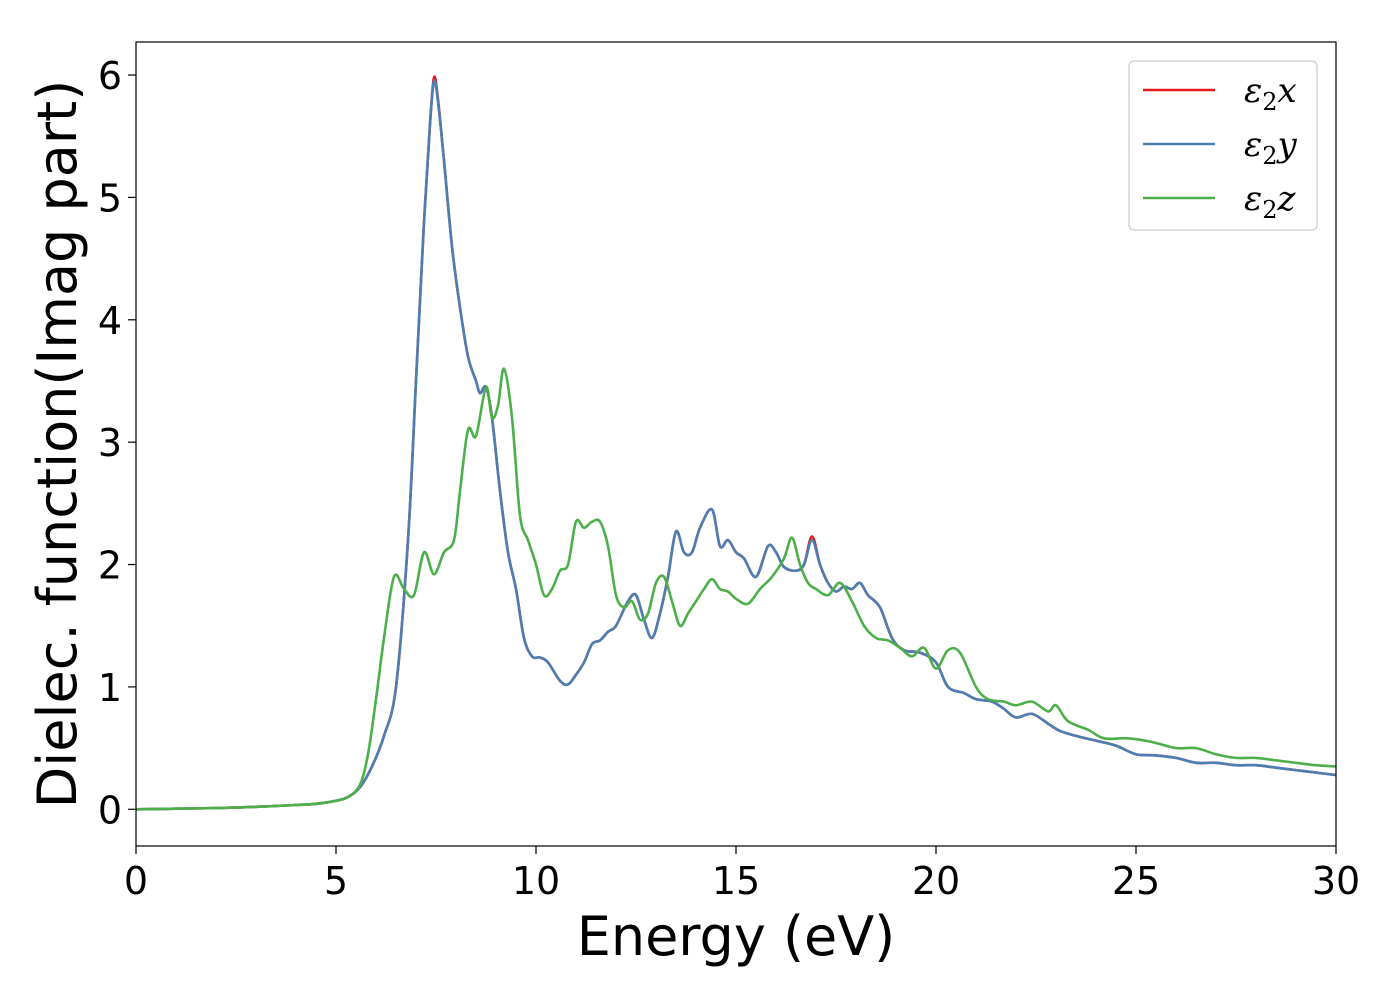  I want to click on legend-label-y: ε2y, so click(1271, 147).